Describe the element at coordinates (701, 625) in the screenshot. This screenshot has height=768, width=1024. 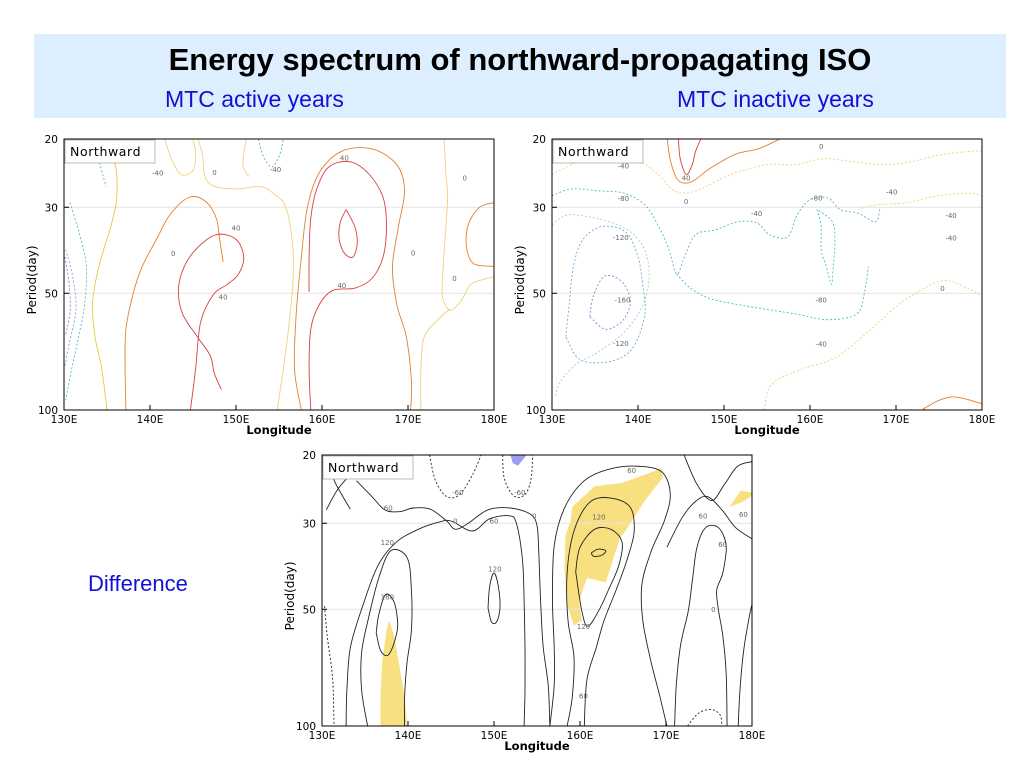
I see `contour-line-d-60-right` at that location.